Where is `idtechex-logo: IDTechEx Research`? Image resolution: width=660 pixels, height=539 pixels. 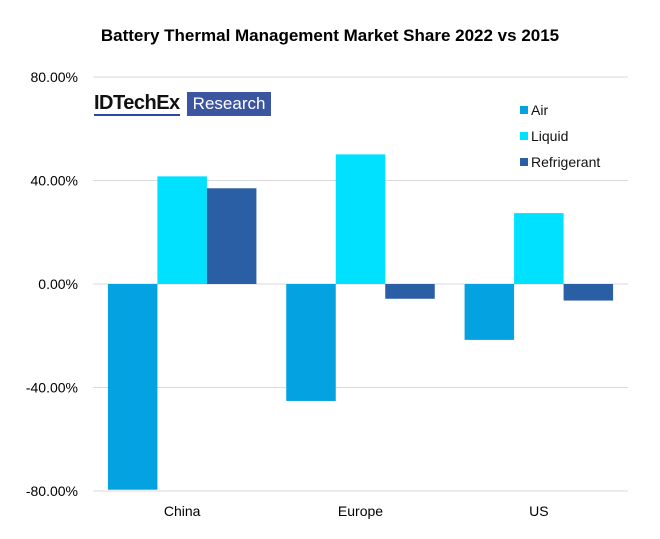
idtechex-logo: IDTechEx Research is located at coordinates (183, 104).